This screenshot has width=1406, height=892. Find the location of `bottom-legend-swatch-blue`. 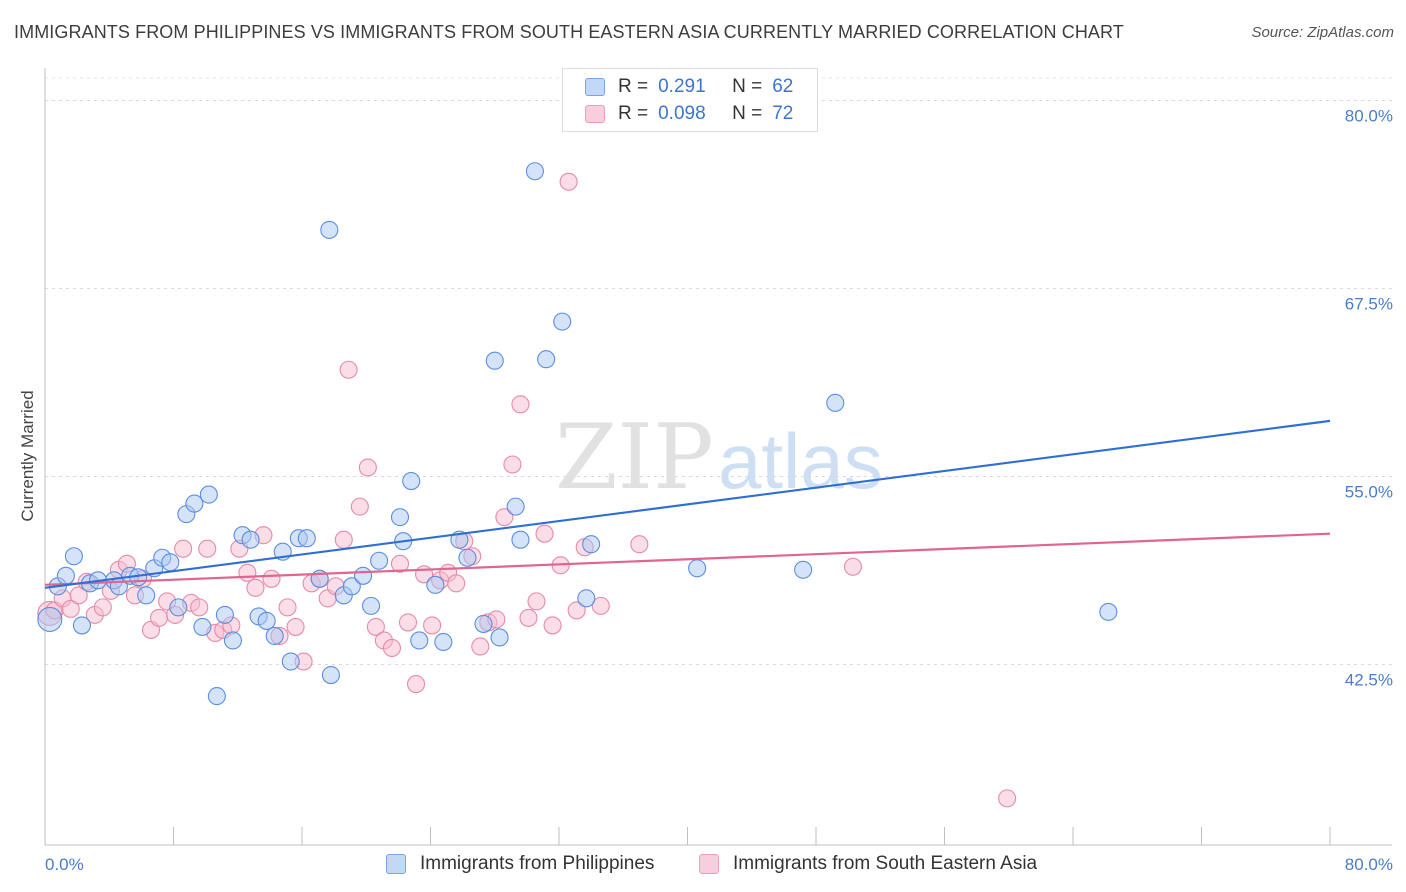

bottom-legend-swatch-blue is located at coordinates (396, 864).